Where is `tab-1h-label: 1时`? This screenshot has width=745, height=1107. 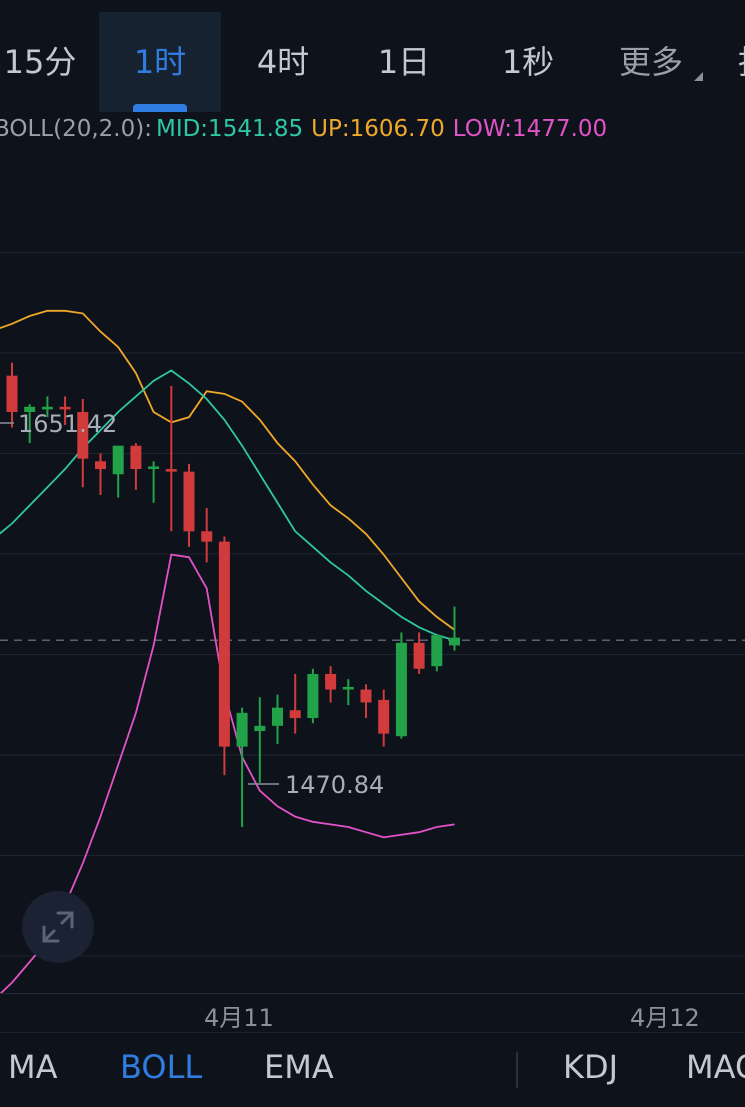 tab-1h-label: 1时 is located at coordinates (160, 62).